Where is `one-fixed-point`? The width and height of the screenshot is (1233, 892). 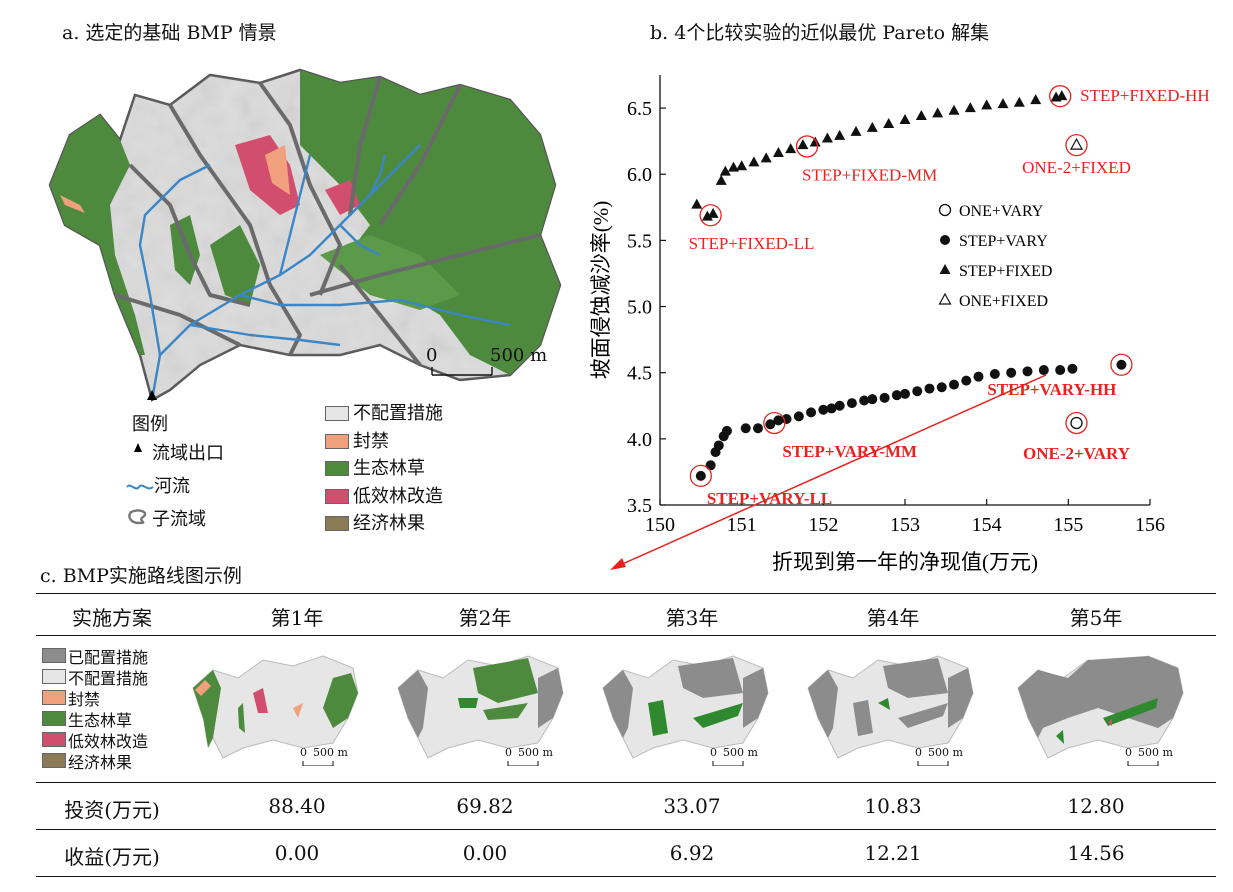
one-fixed-point is located at coordinates (1076, 143).